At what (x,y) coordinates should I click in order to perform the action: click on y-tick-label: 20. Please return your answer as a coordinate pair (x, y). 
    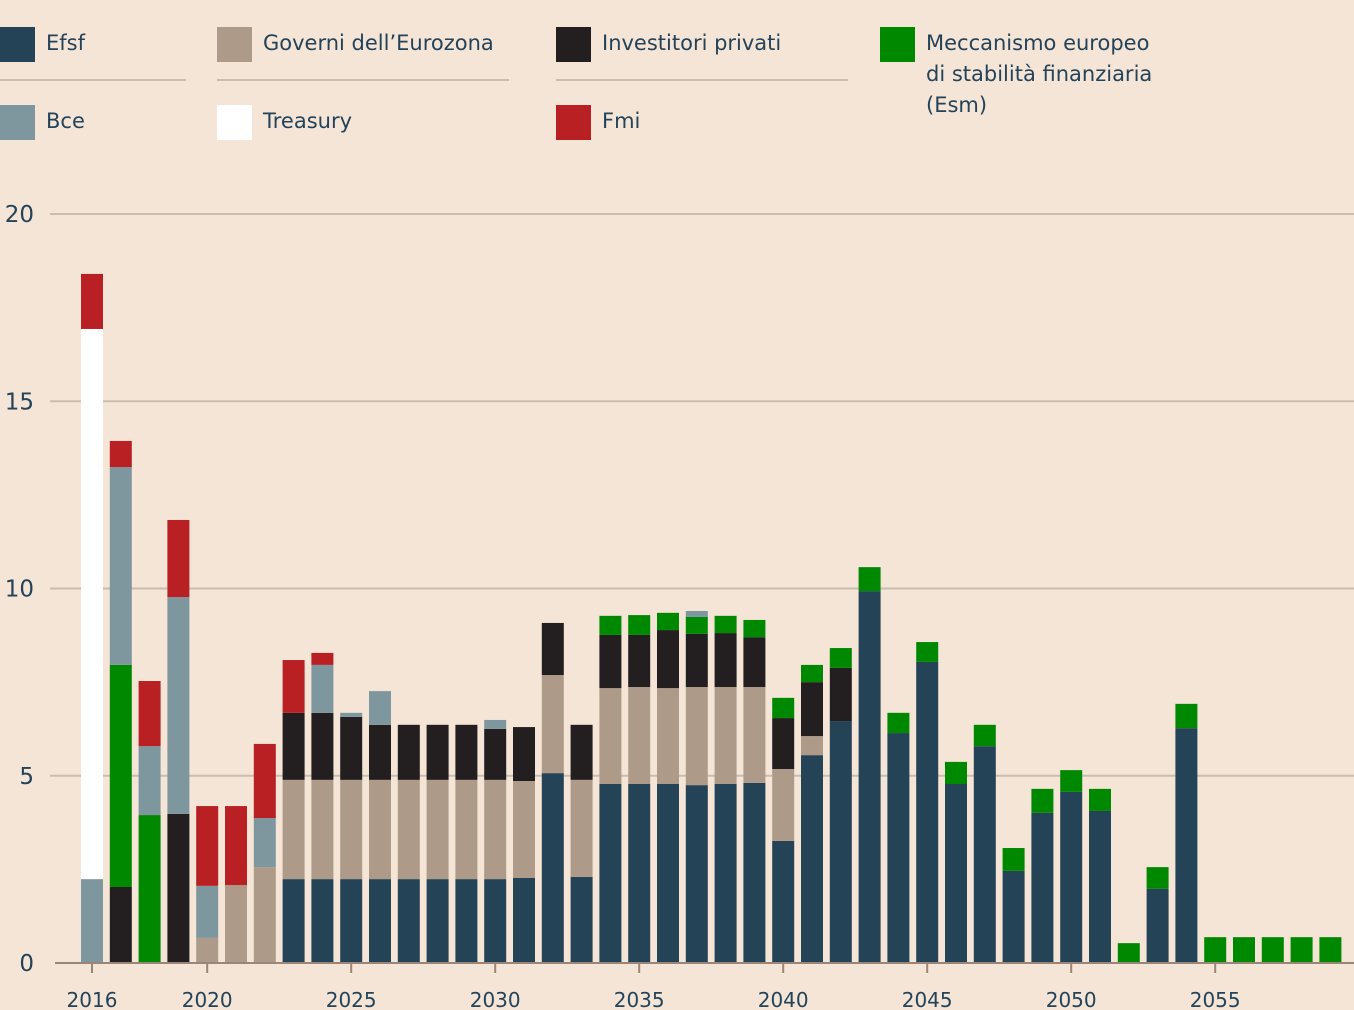
    Looking at the image, I should click on (19, 215).